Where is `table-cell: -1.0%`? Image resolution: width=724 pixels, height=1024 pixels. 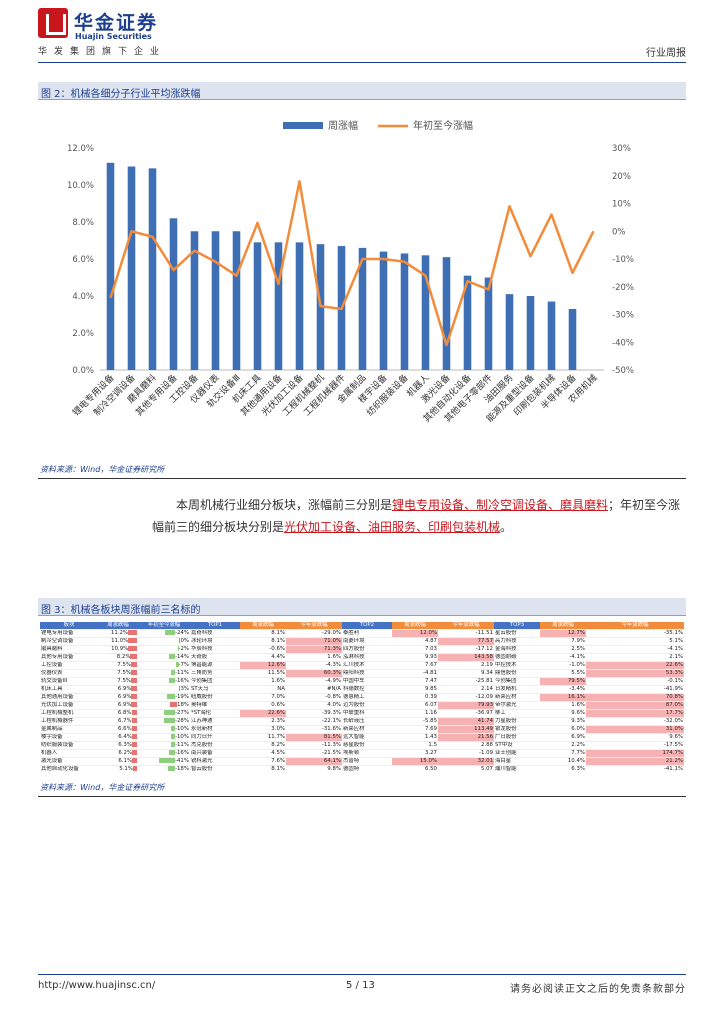 table-cell: -1.0% is located at coordinates (563, 665).